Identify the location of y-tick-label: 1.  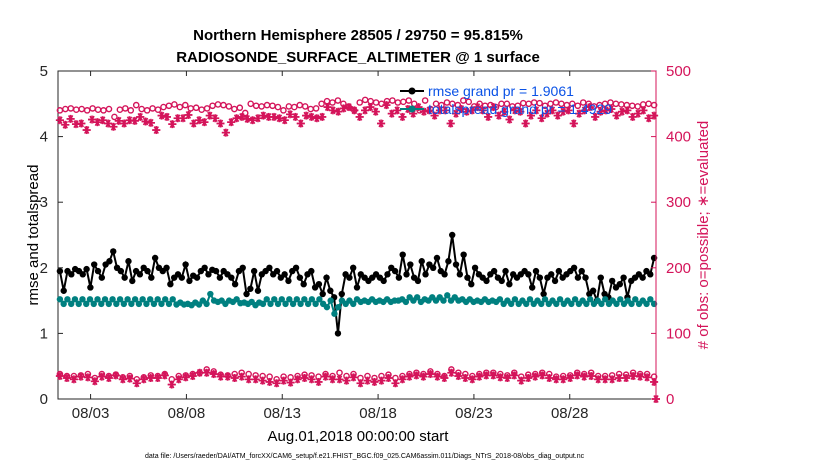
(44, 333).